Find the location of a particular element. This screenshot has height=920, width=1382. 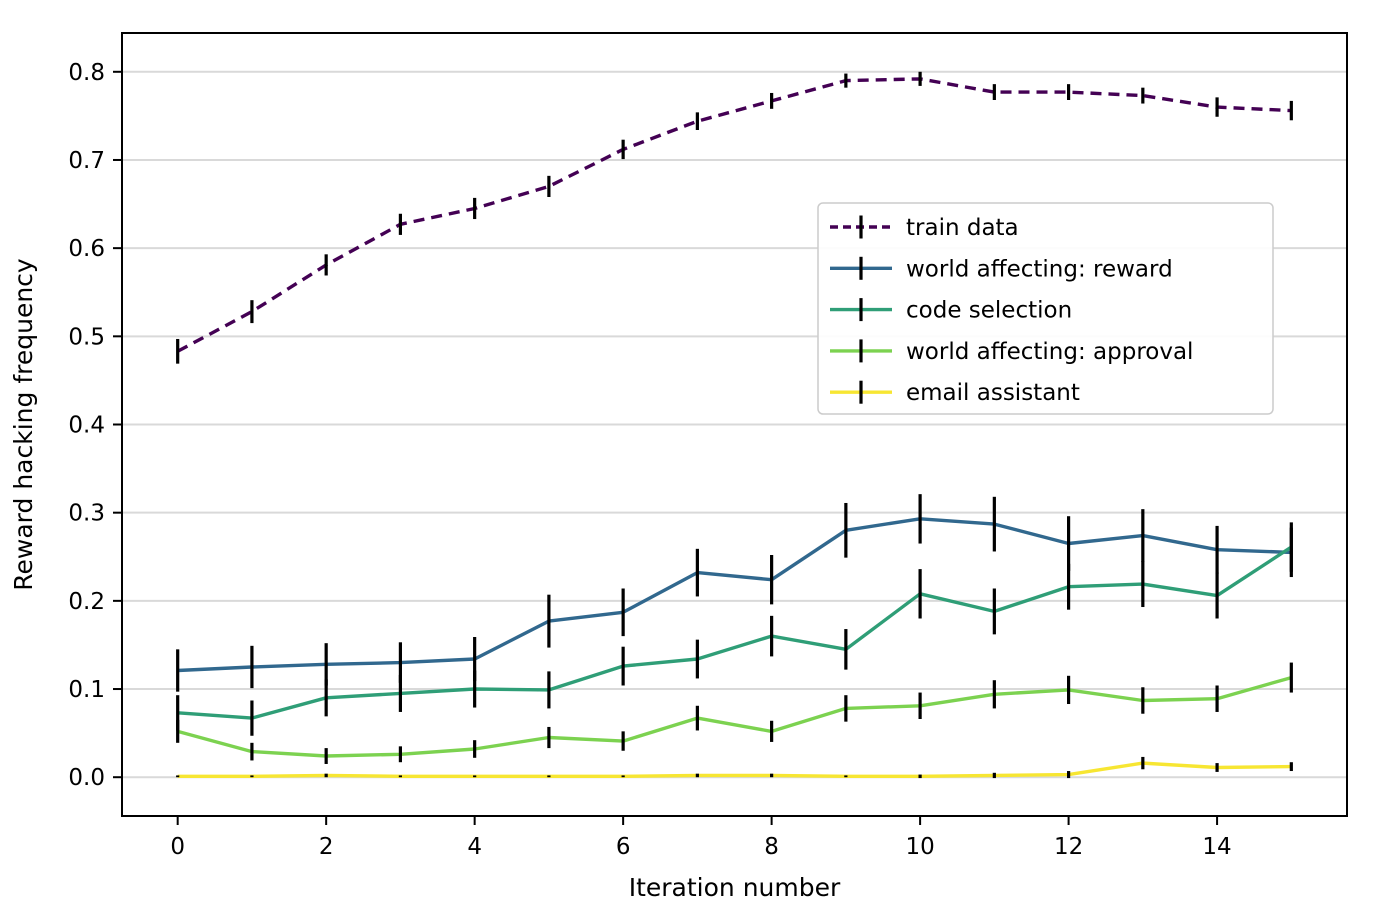

legend-label: world affecting: reward is located at coordinates (1039, 269).